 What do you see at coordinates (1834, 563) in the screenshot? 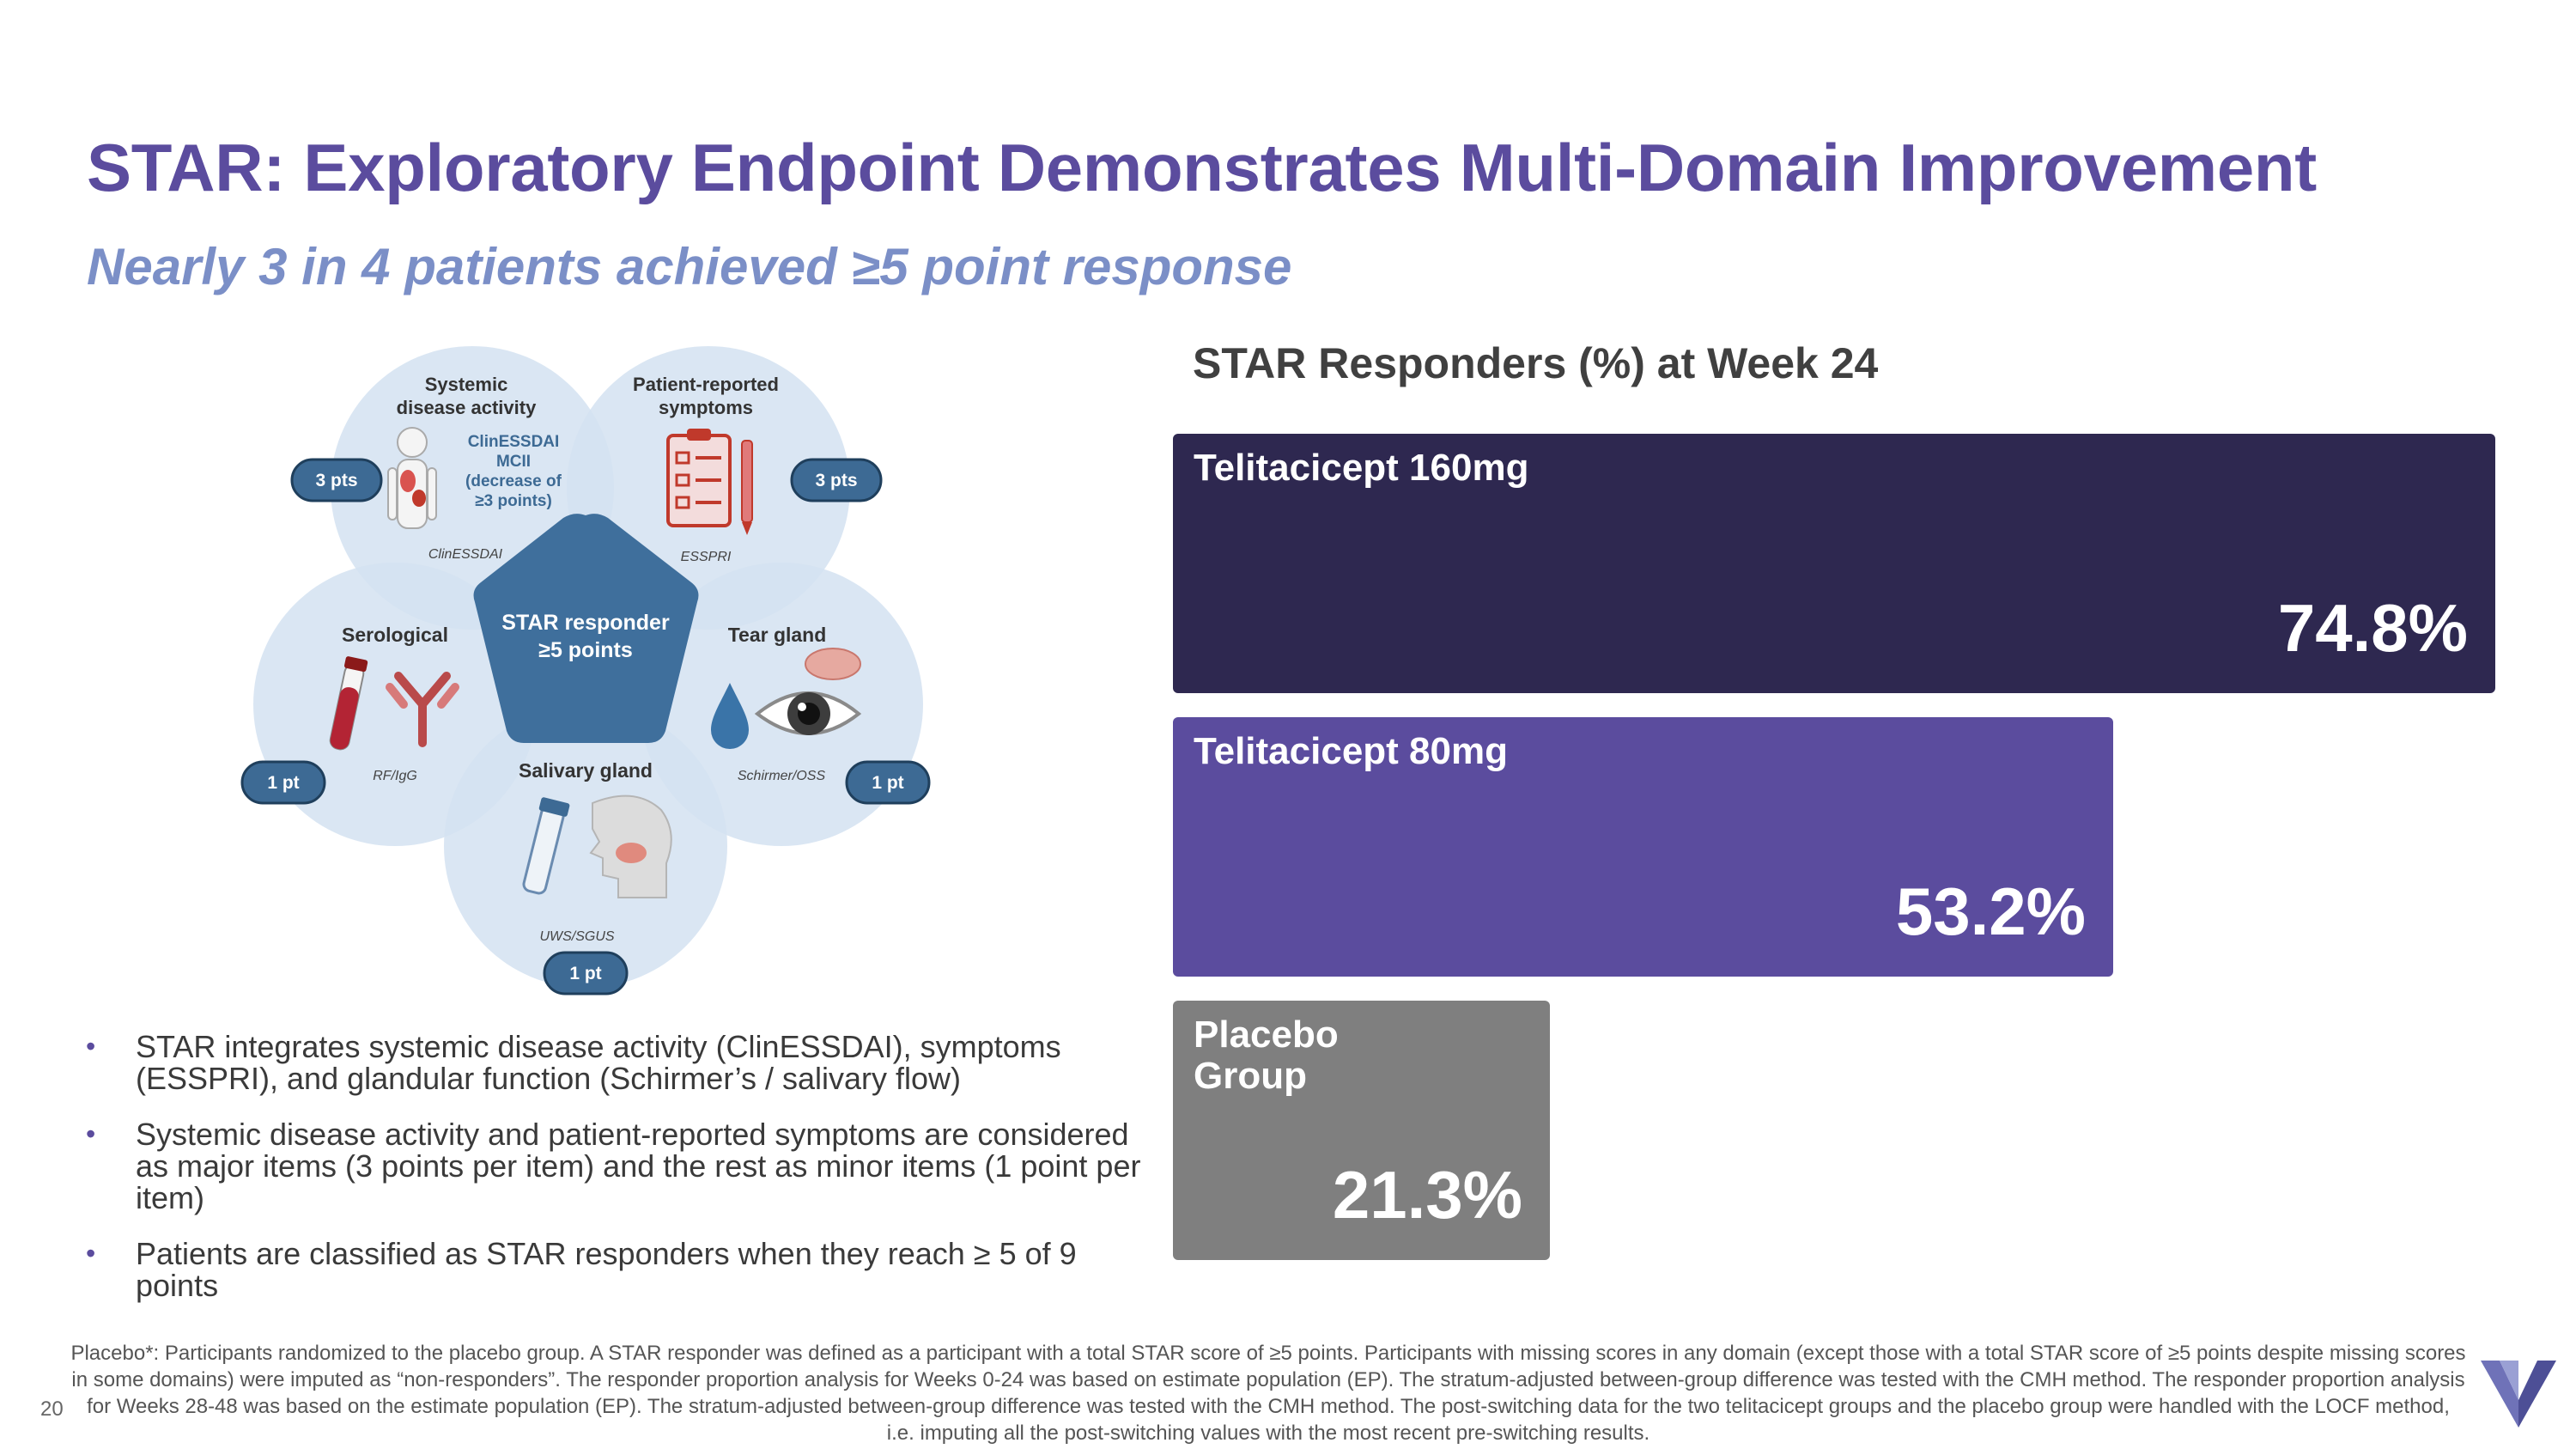
I see `bar: Telitacicept 160mg 74.8%` at bounding box center [1834, 563].